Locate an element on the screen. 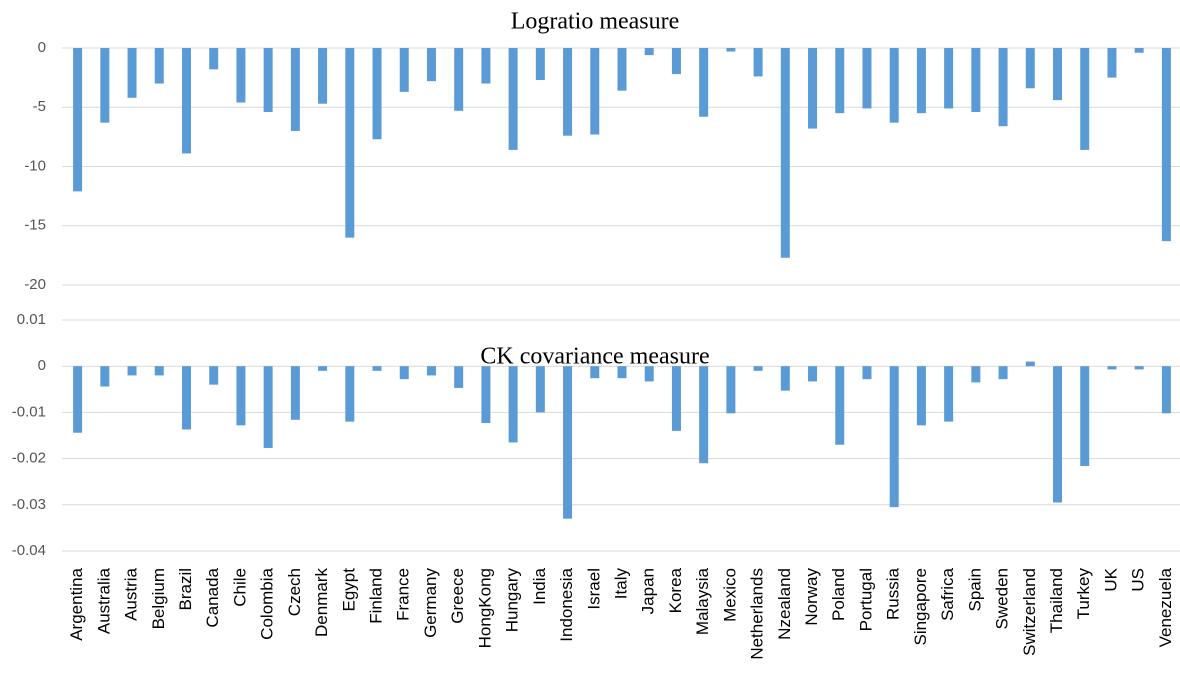 The image size is (1180, 684). chart-title: Logratio measure is located at coordinates (595, 22).